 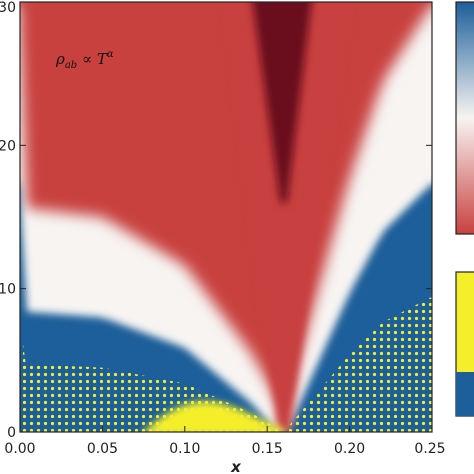 I want to click on x-tick-label: 0.05, so click(x=102, y=449).